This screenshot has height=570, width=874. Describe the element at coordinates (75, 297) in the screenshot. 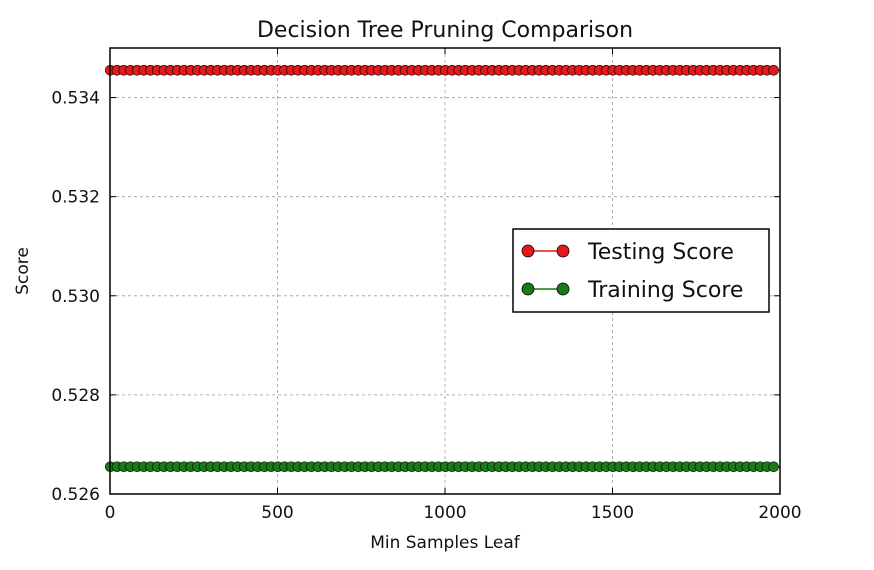

I see `y-tick-label: 0.530` at that location.